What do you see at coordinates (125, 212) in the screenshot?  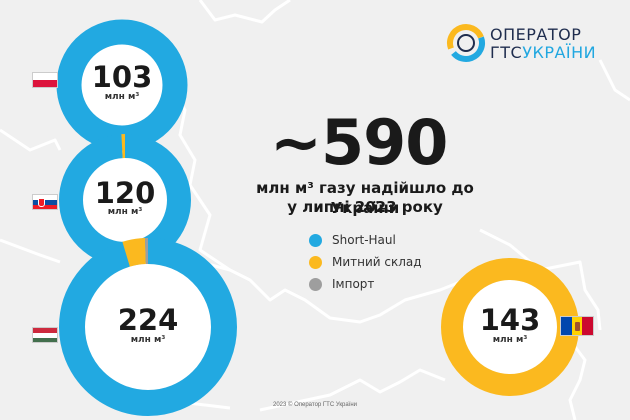 I see `donut-unit-slovakia: млн м³` at bounding box center [125, 212].